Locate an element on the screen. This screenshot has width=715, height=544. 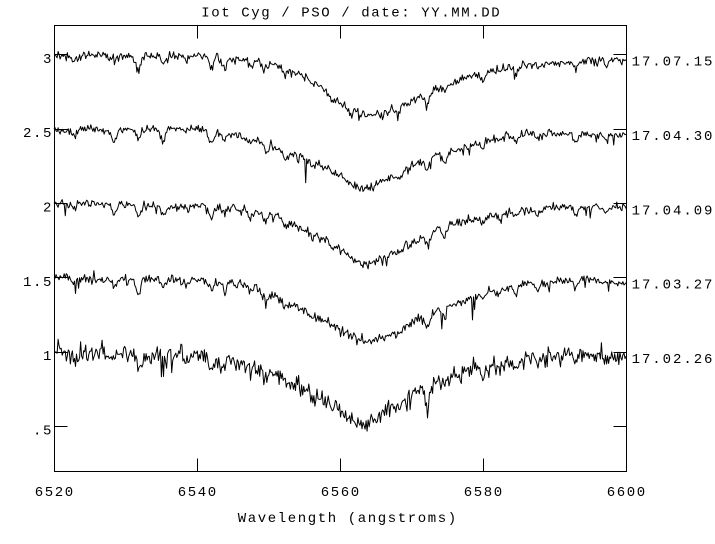
svg-text: 6600 is located at coordinates (627, 493).